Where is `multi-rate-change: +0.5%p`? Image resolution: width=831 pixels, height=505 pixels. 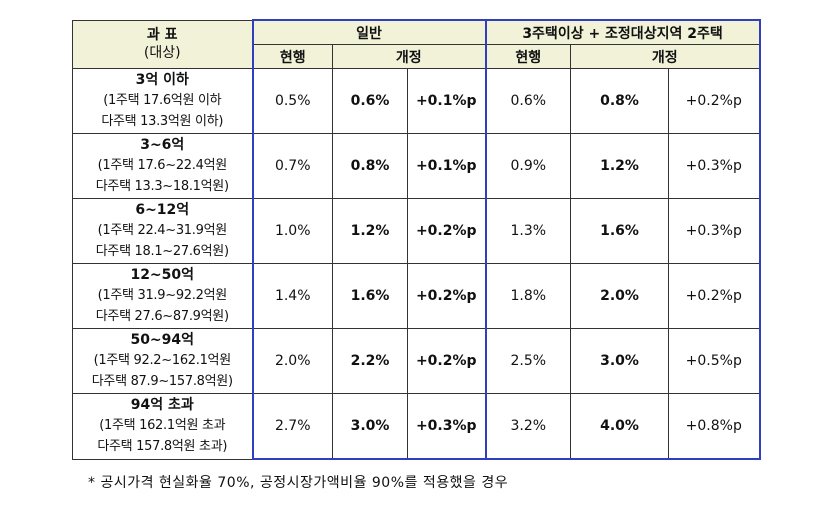
multi-rate-change: +0.5%p is located at coordinates (714, 361).